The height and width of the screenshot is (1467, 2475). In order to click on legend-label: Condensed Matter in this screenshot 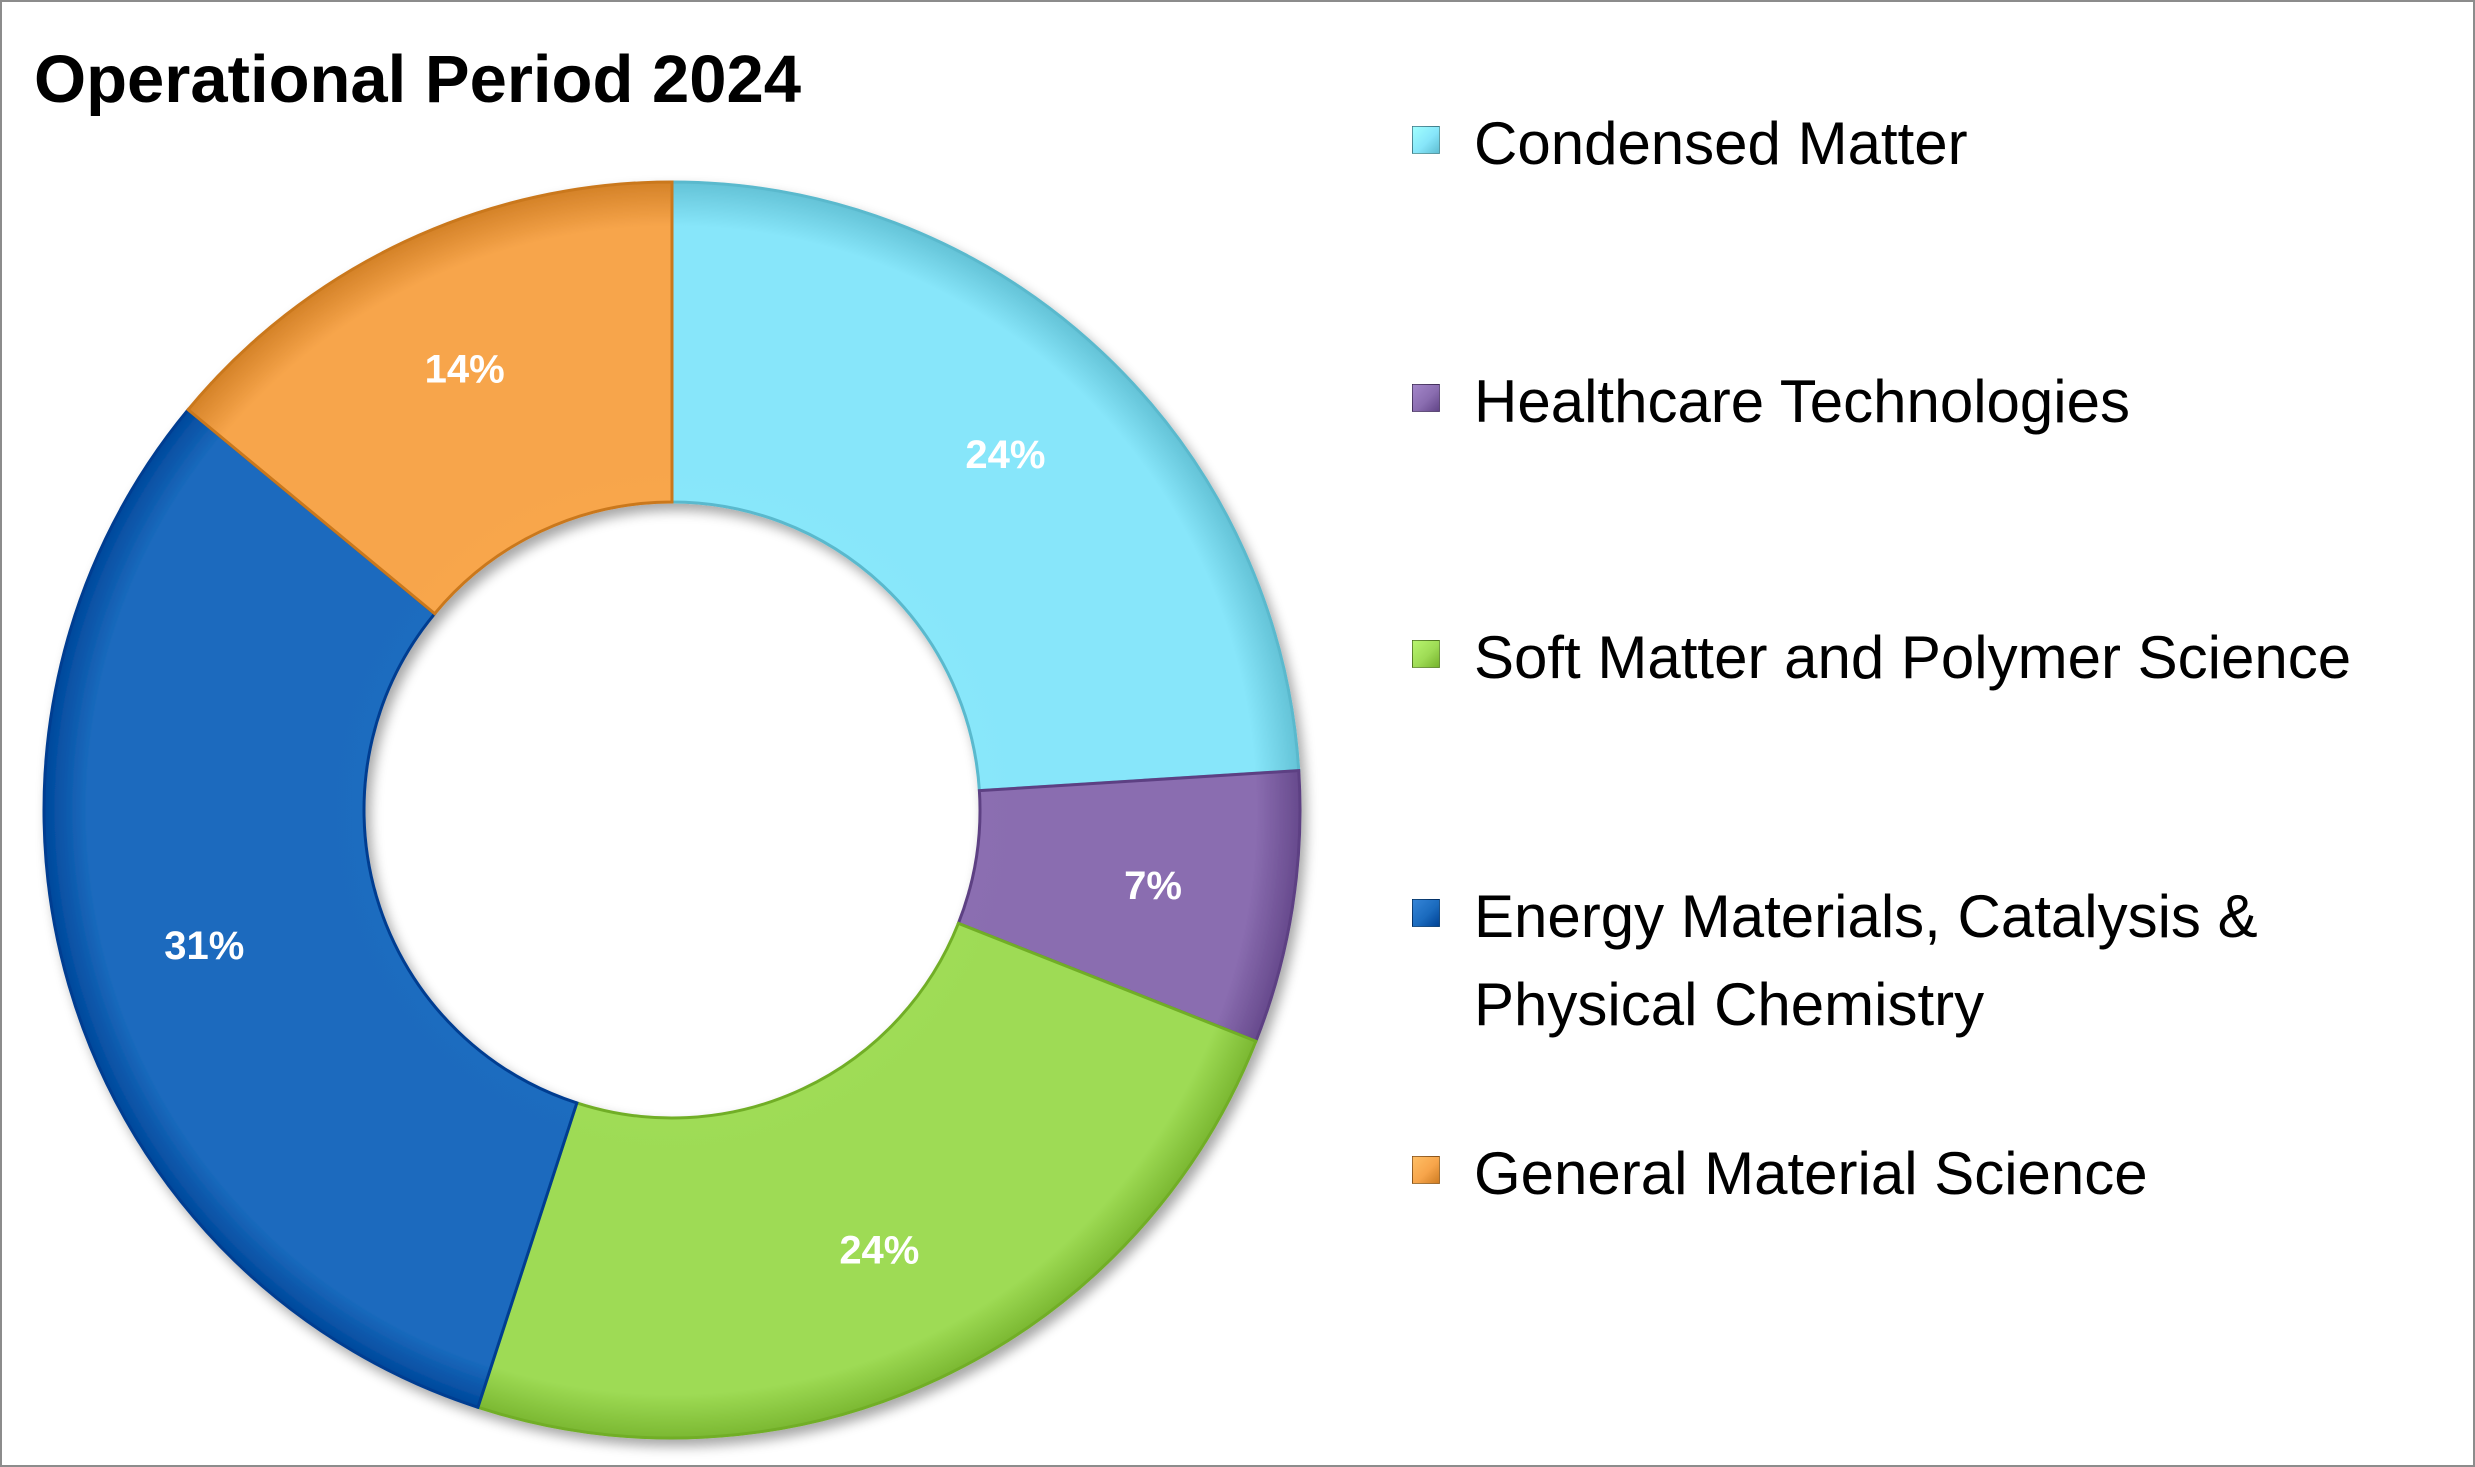, I will do `click(1721, 143)`.